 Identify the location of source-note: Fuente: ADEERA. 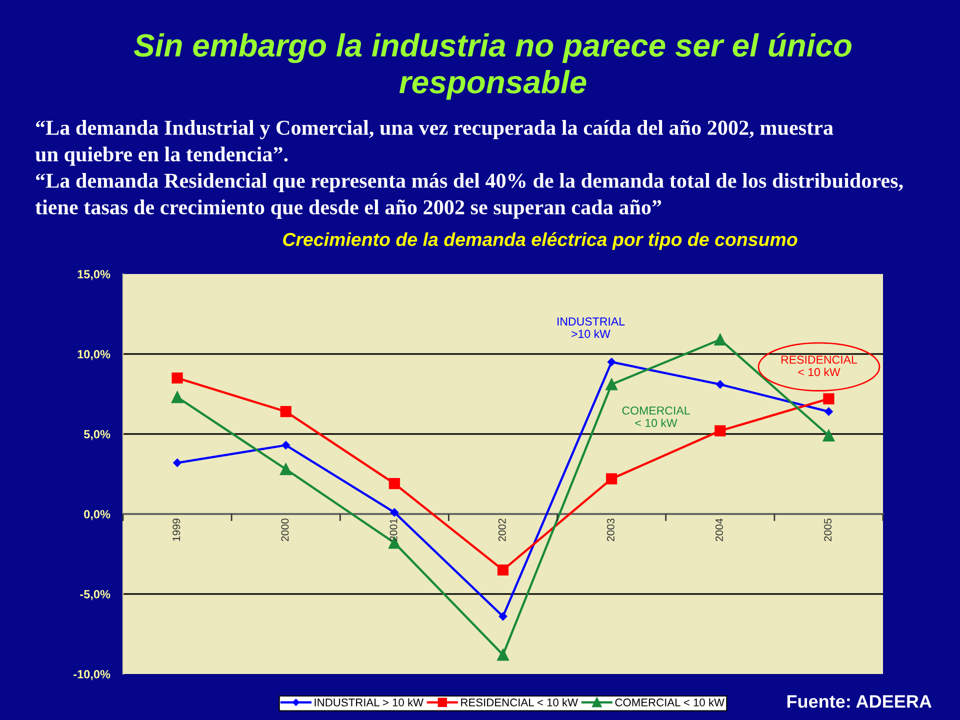
(859, 701).